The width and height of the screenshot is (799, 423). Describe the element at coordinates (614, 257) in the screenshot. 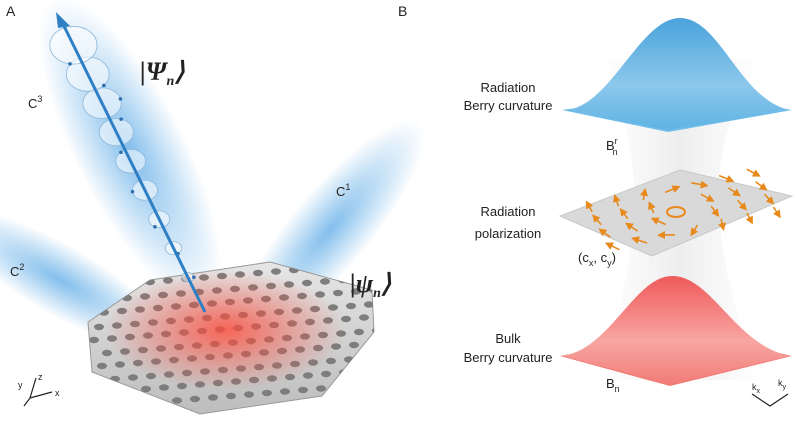

I see `sym-part: )` at that location.